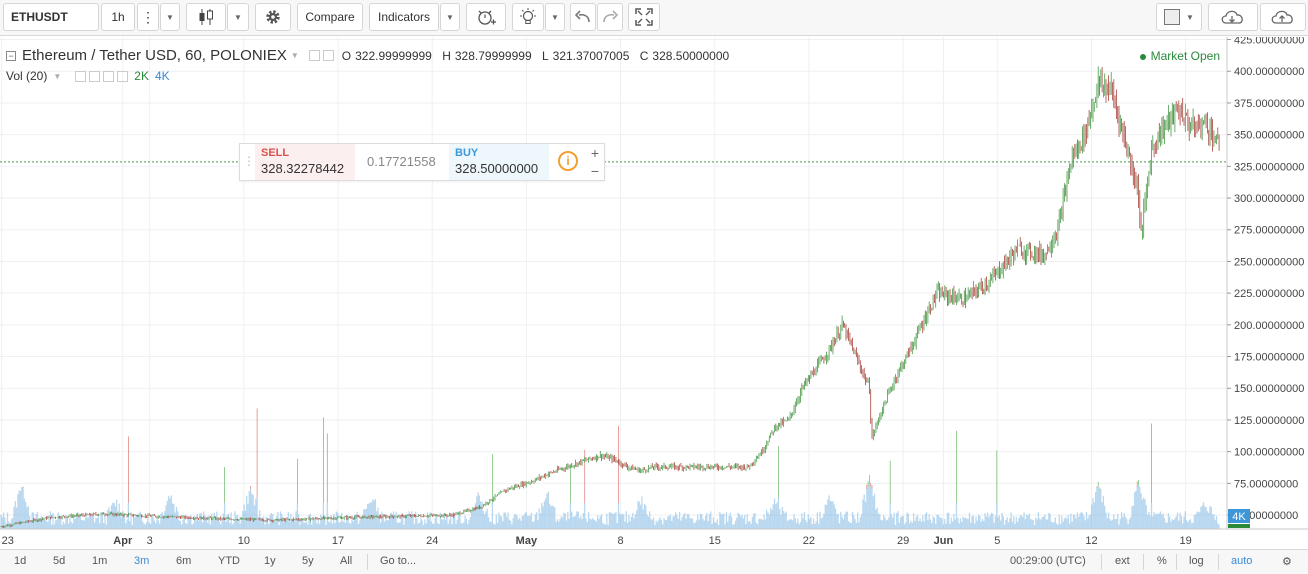  I want to click on log-scale-toggle: log, so click(1196, 561).